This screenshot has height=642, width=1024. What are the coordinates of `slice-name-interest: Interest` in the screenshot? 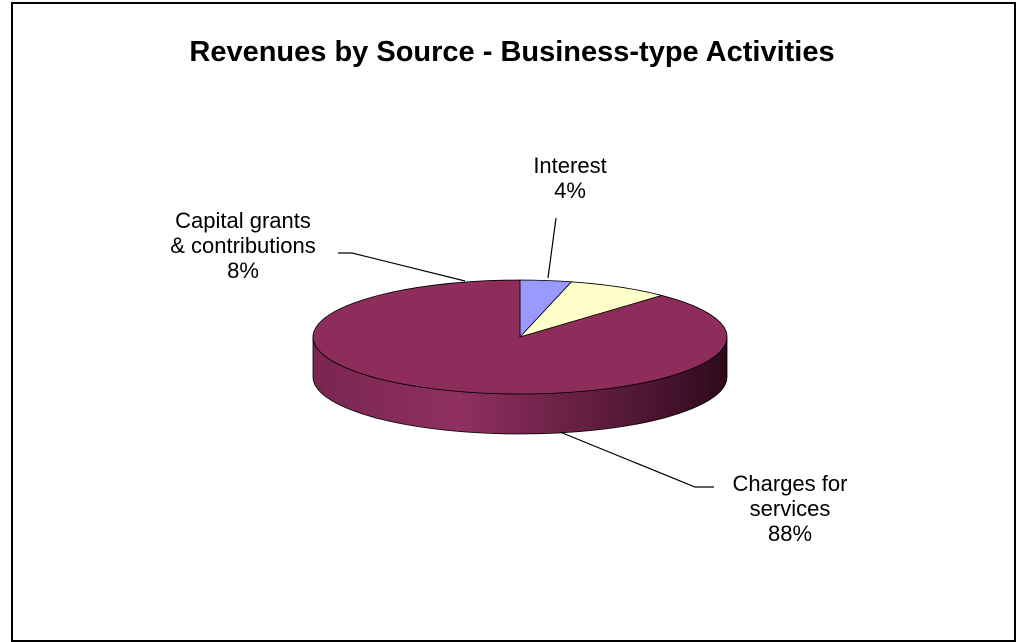 It's located at (570, 165).